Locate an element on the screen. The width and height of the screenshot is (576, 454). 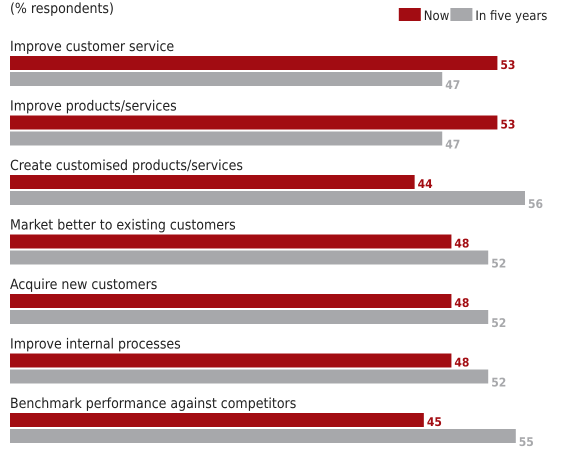
data-label: 55 is located at coordinates (526, 442).